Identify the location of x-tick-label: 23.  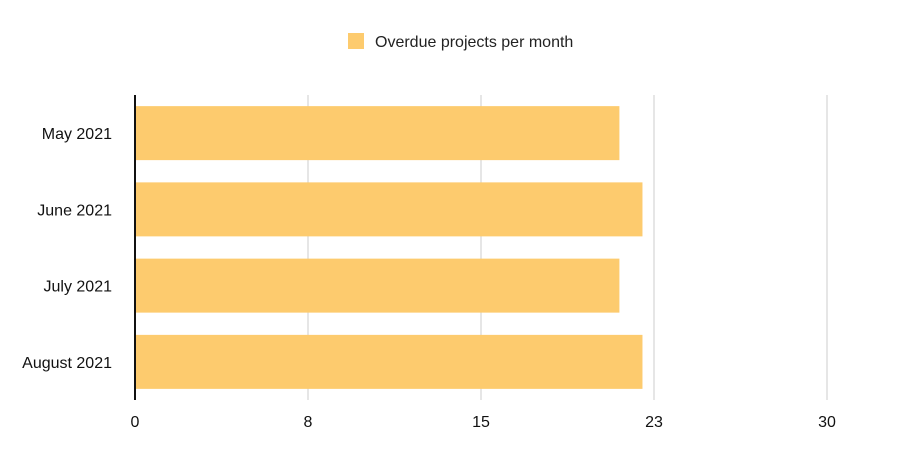
(654, 422).